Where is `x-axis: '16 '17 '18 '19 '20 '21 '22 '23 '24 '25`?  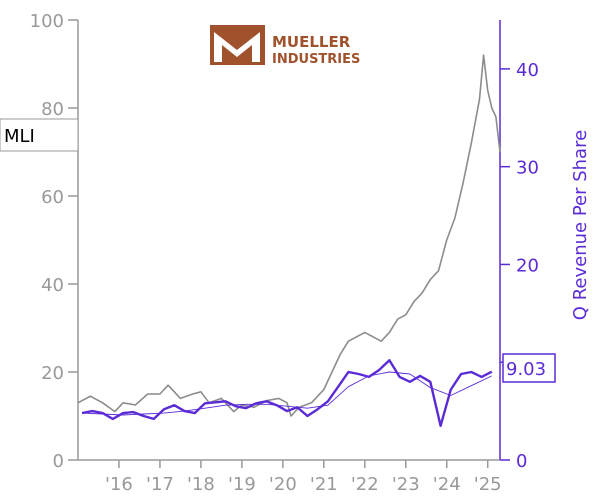
x-axis: '16 '17 '18 '19 '20 '21 '22 '23 '24 '25 is located at coordinates (290, 477).